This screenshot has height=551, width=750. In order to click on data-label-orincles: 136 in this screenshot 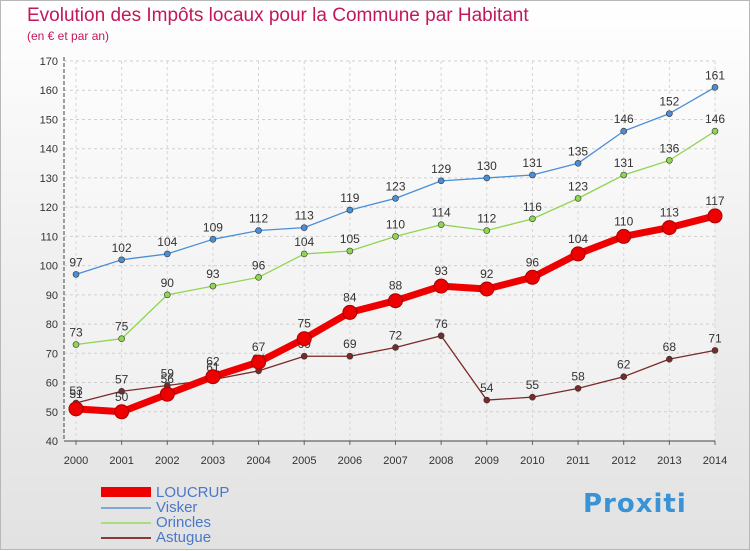, I will do `click(669, 148)`.